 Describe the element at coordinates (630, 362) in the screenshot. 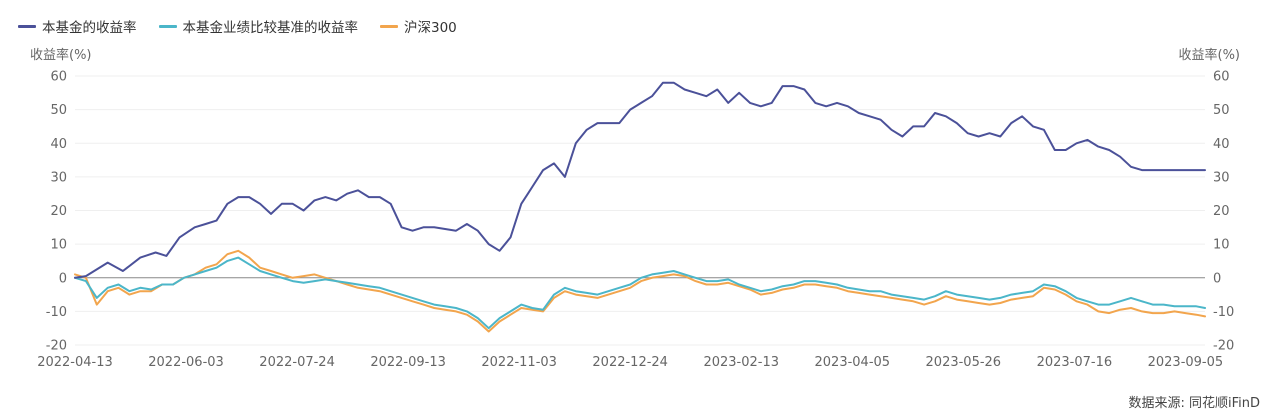

I see `x-tick-label: 2022-12-24` at that location.